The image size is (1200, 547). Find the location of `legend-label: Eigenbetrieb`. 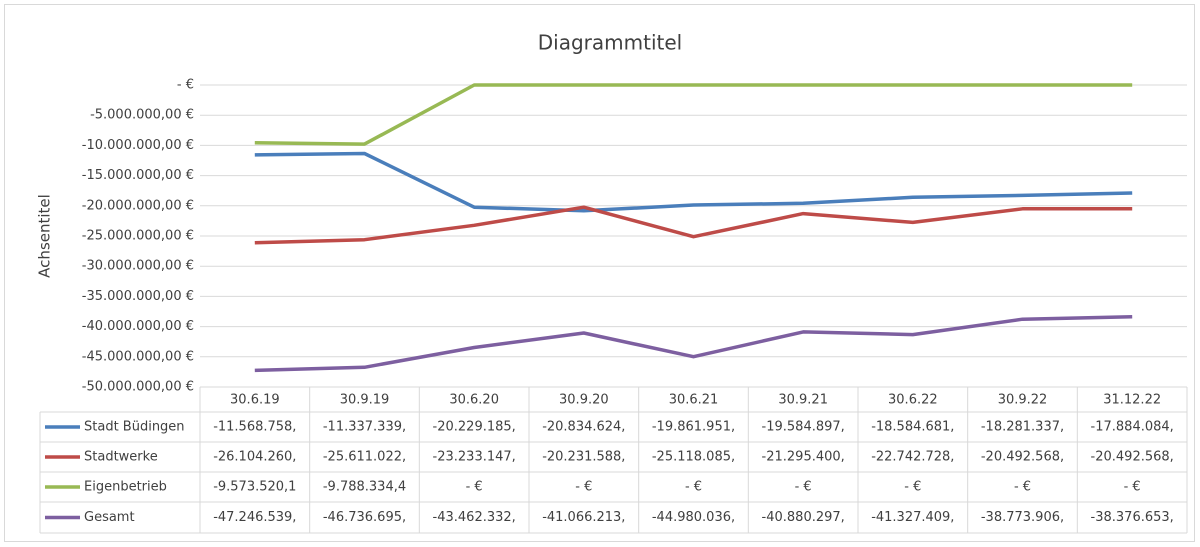

legend-label: Eigenbetrieb is located at coordinates (125, 487).